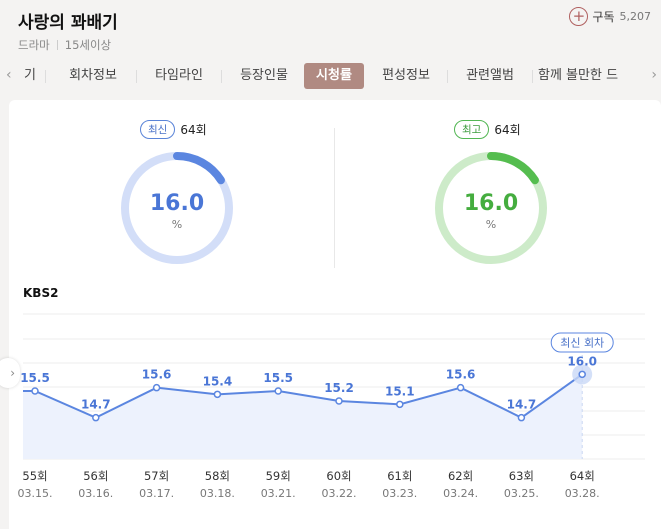  Describe the element at coordinates (95, 476) in the screenshot. I see `x-tick-label: 56회` at that location.